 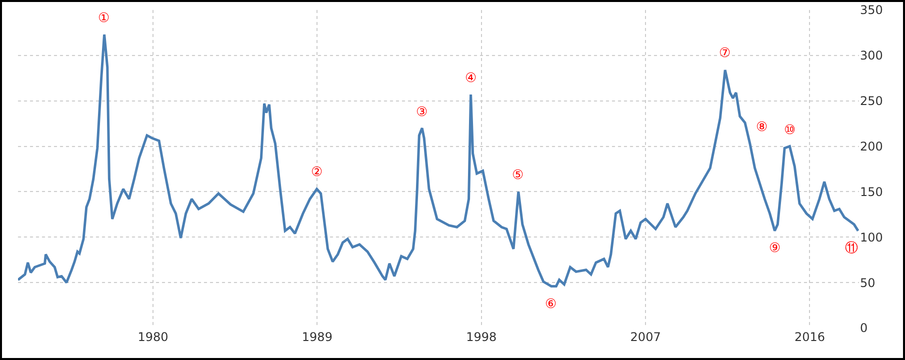 What do you see at coordinates (851, 248) in the screenshot?
I see `annotation: ⑪` at bounding box center [851, 248].